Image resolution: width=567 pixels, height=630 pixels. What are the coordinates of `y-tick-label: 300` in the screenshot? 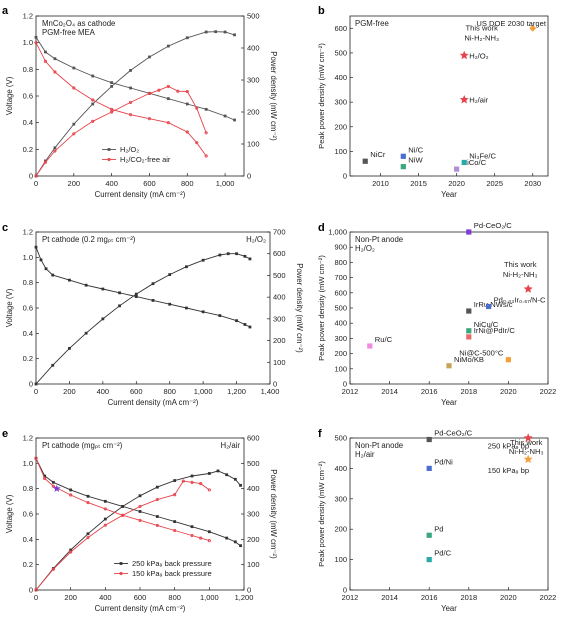 It's located at (340, 498).